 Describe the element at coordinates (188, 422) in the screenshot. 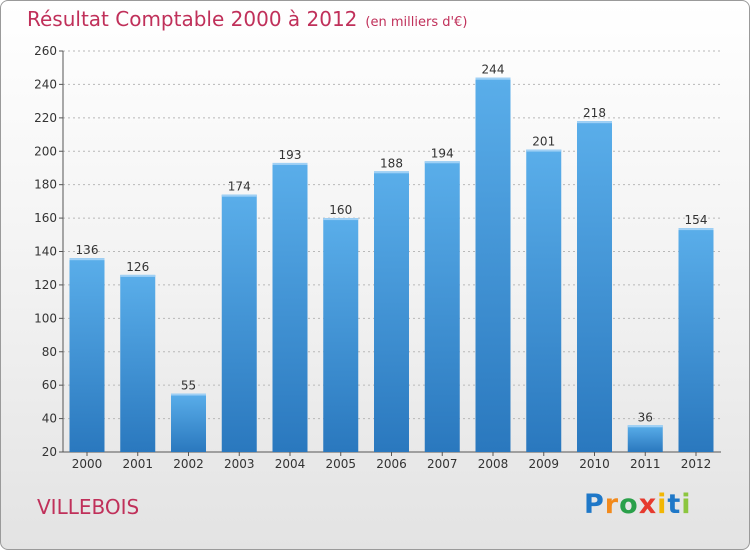

I see `bar-2002` at that location.